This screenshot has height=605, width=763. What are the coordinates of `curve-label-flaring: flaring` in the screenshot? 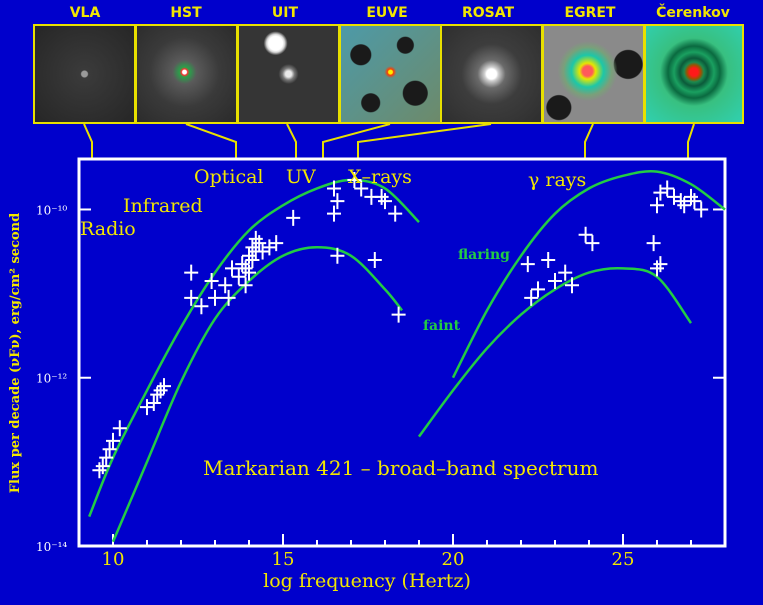 It's located at (484, 255).